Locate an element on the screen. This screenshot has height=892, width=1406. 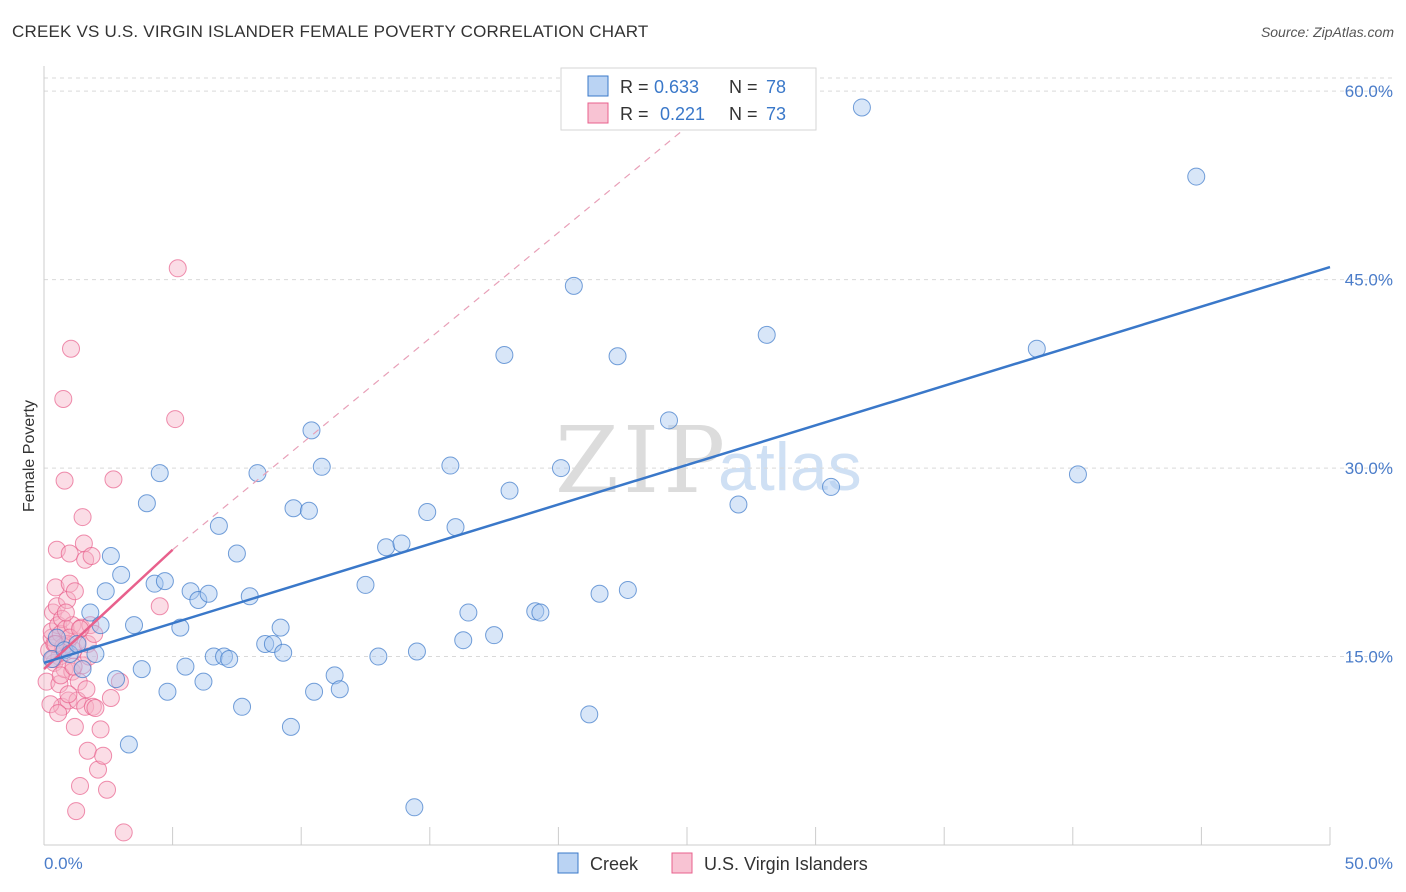
series-legend: Creek U.S. Virgin Islanders is located at coordinates (712, 863).